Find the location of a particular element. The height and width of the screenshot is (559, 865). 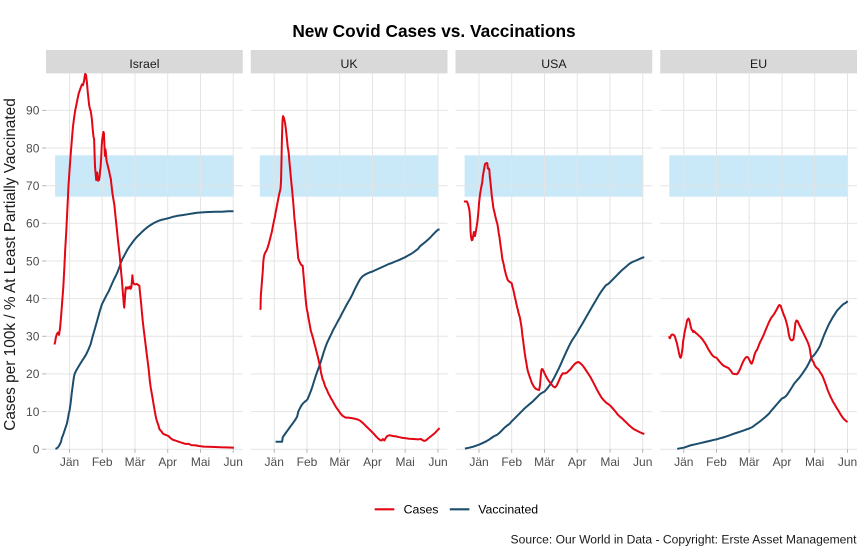

svg-text: USA is located at coordinates (554, 64).